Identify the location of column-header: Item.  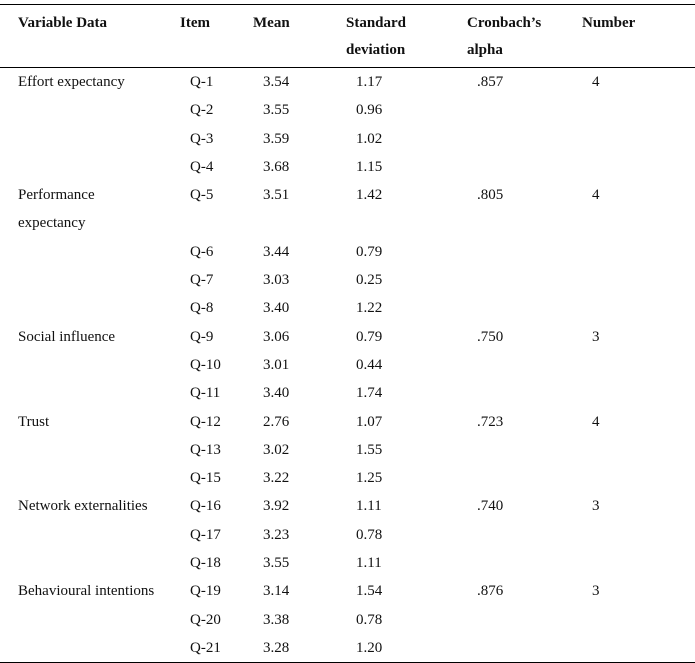
(216, 36).